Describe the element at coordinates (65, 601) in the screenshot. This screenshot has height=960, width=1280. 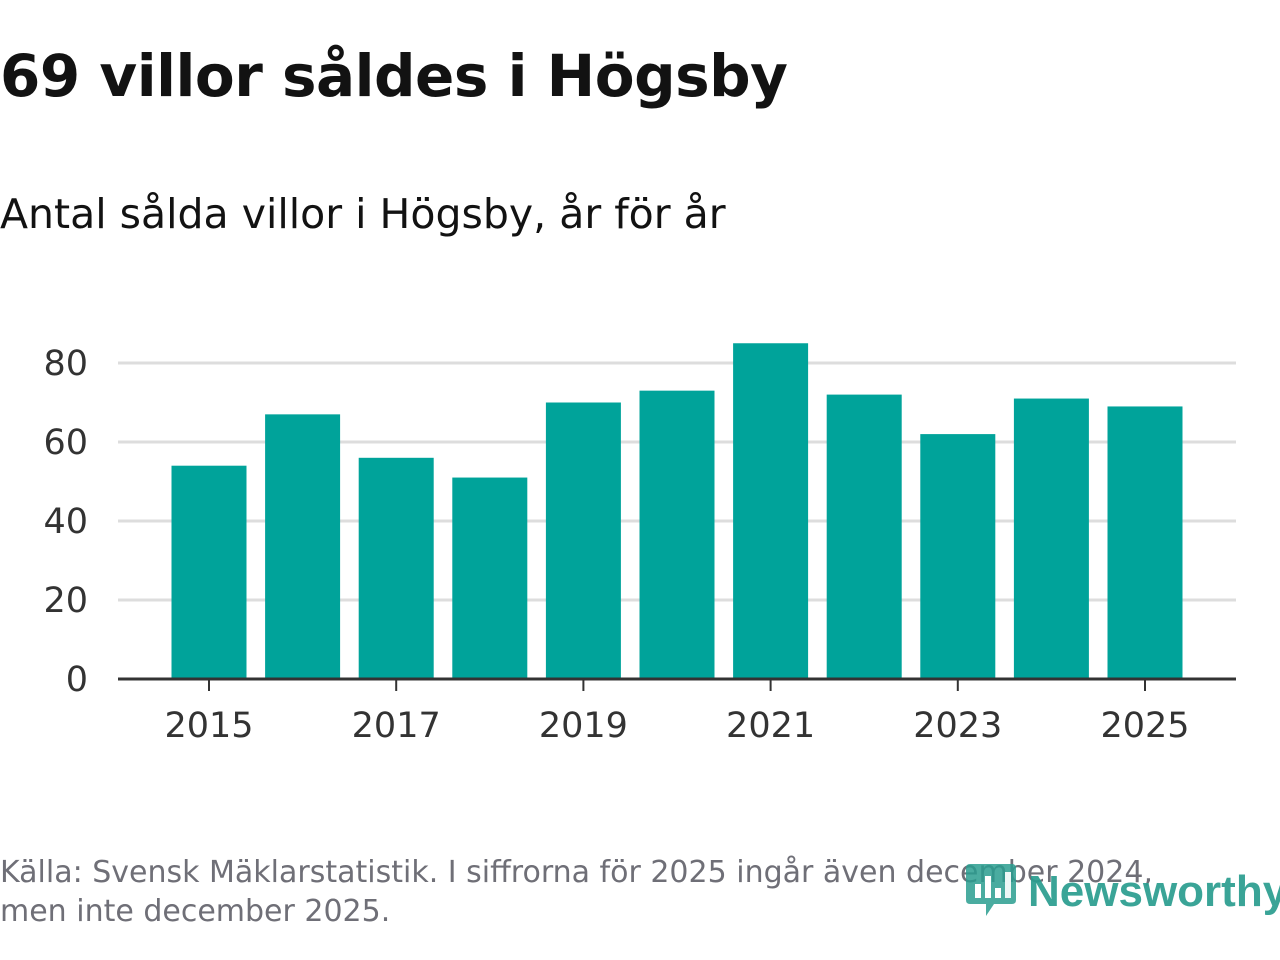
I see `y-tick-label: 20` at that location.